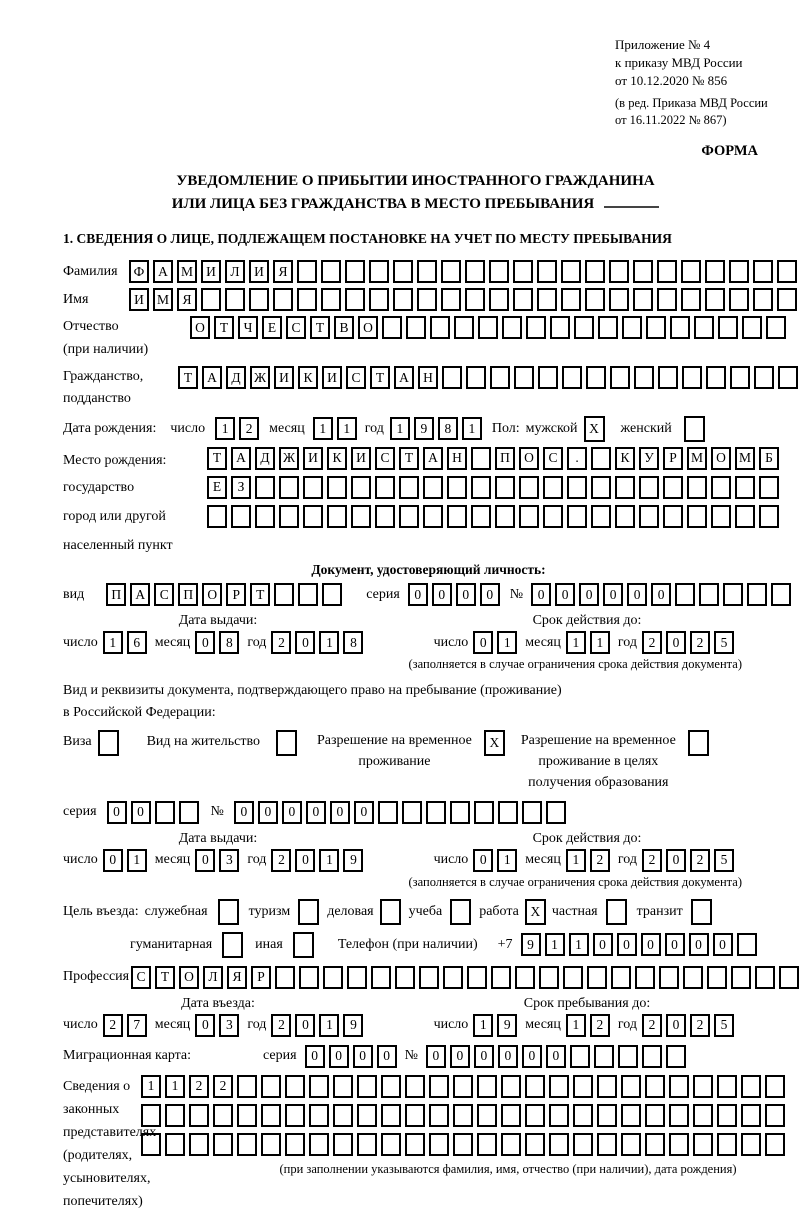 This screenshot has height=1213, width=800. I want to click on birth-month-label: месяц, so click(287, 428).